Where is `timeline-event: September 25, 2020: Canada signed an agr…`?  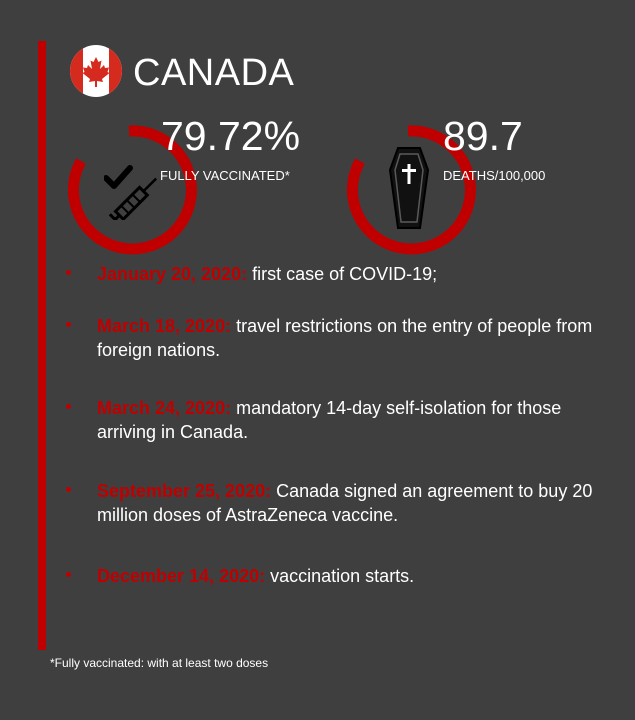 timeline-event: September 25, 2020: Canada signed an agr… is located at coordinates (334, 521).